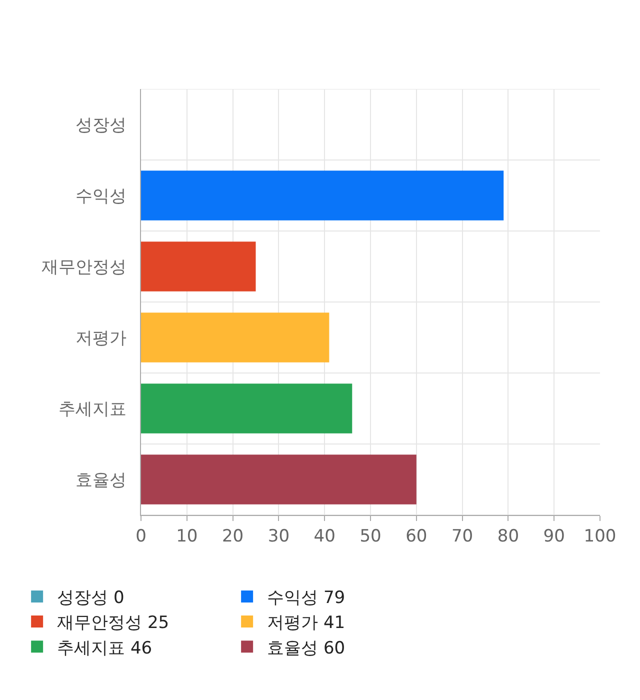 This screenshot has height=700, width=640. I want to click on legend-label: 저평가 41, so click(306, 623).